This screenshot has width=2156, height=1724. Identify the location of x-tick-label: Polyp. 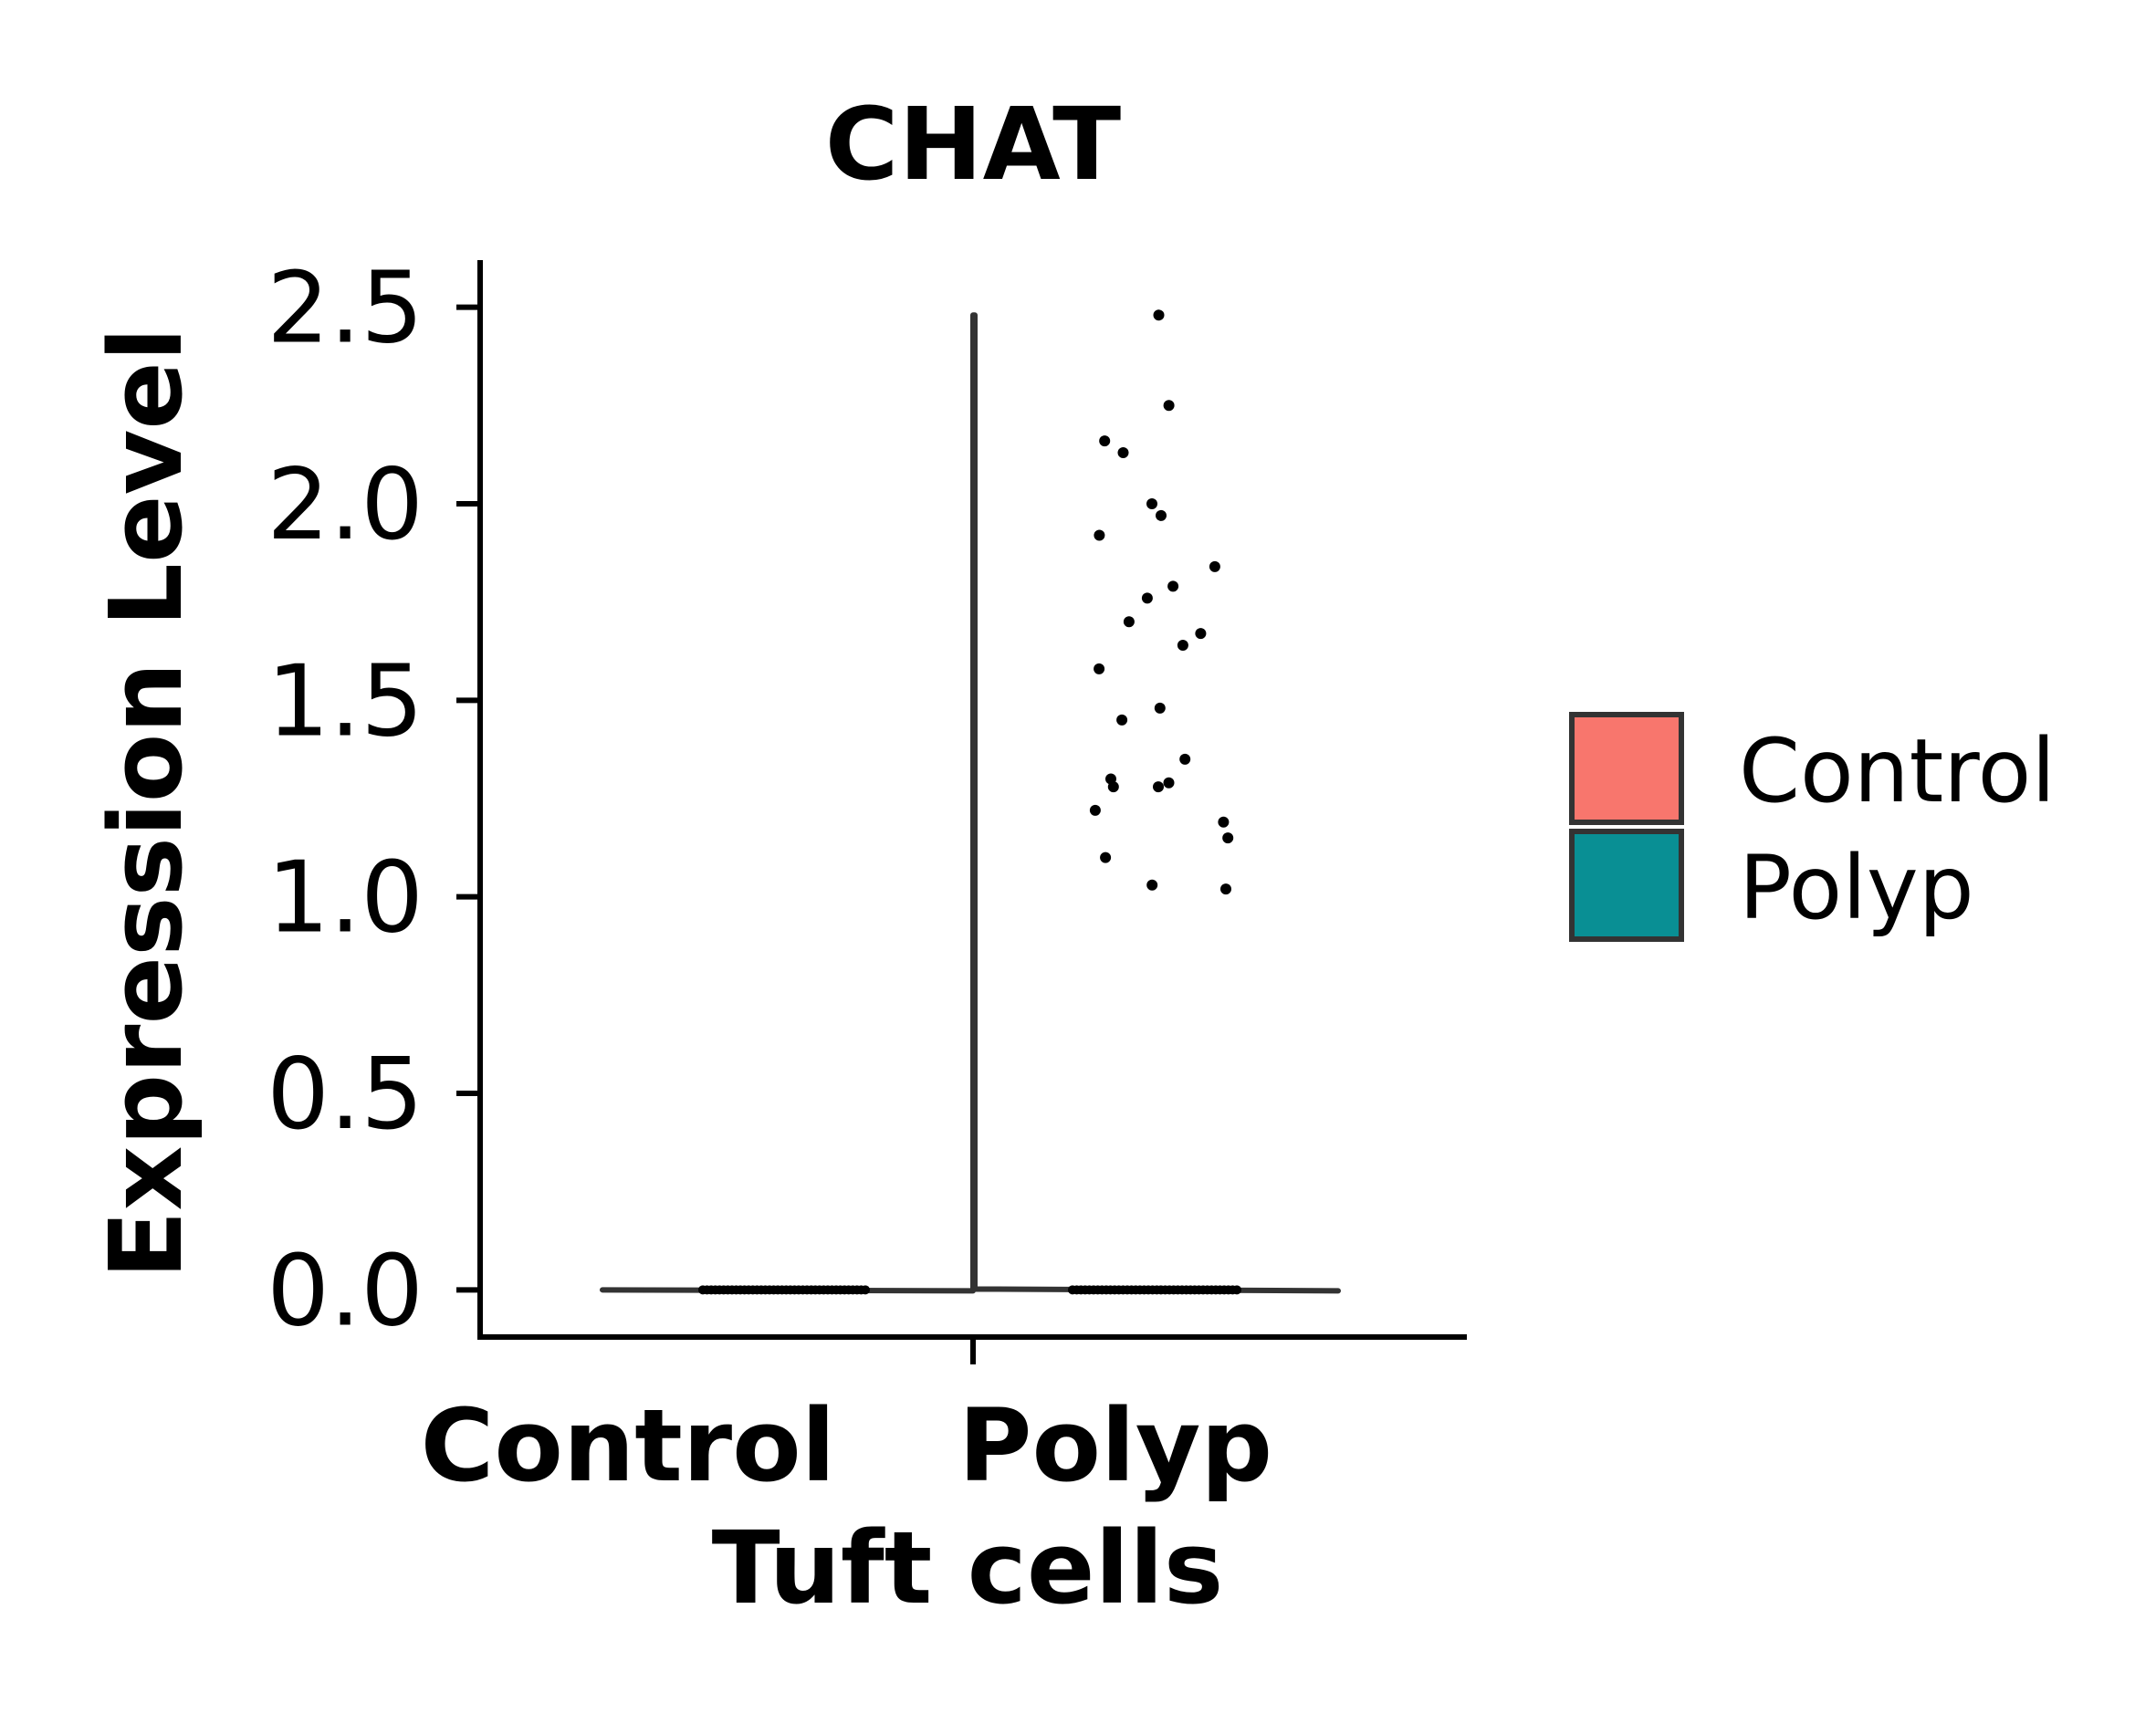
(1115, 1446).